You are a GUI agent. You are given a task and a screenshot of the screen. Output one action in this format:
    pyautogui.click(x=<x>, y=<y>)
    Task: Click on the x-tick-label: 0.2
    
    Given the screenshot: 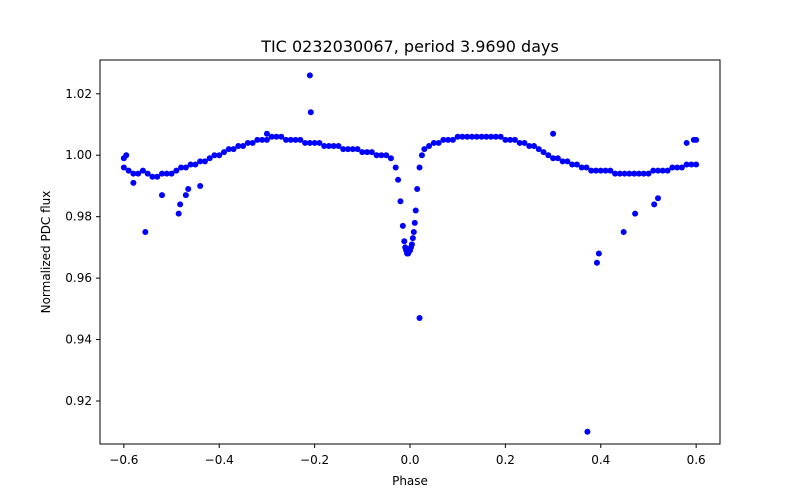 What is the action you would take?
    pyautogui.click(x=505, y=460)
    